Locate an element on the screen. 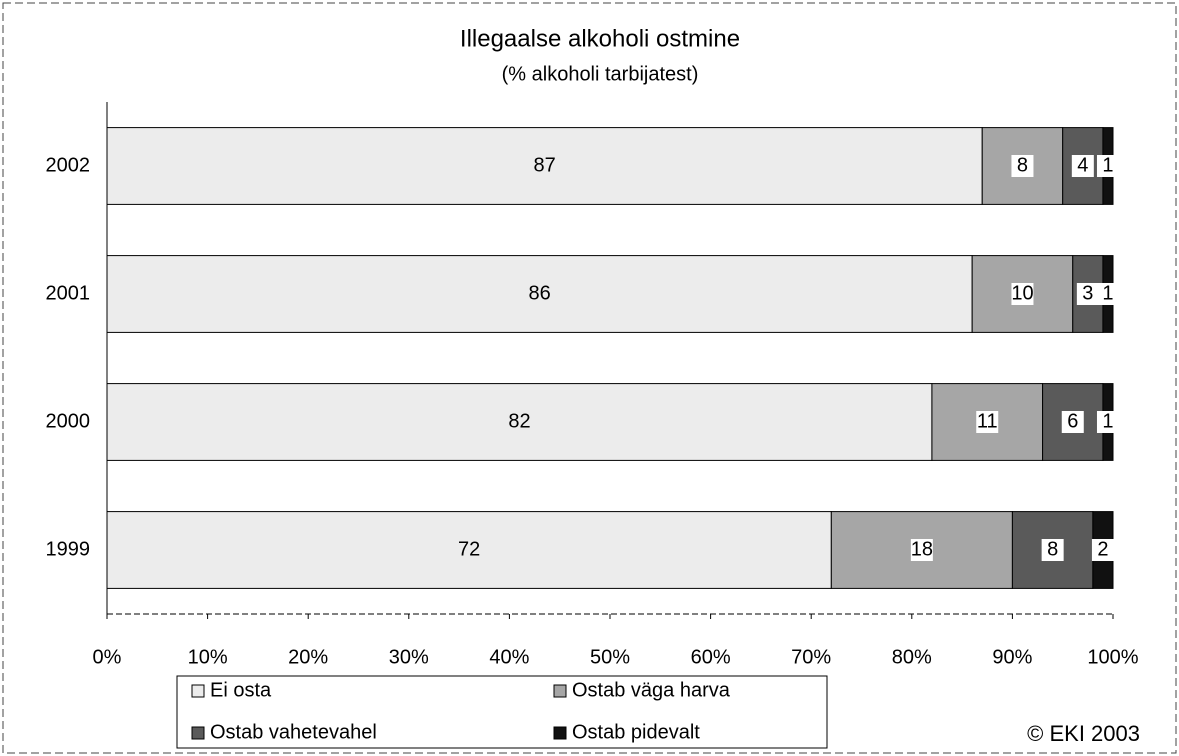 This screenshot has height=756, width=1179. data-label: 86 is located at coordinates (539, 293).